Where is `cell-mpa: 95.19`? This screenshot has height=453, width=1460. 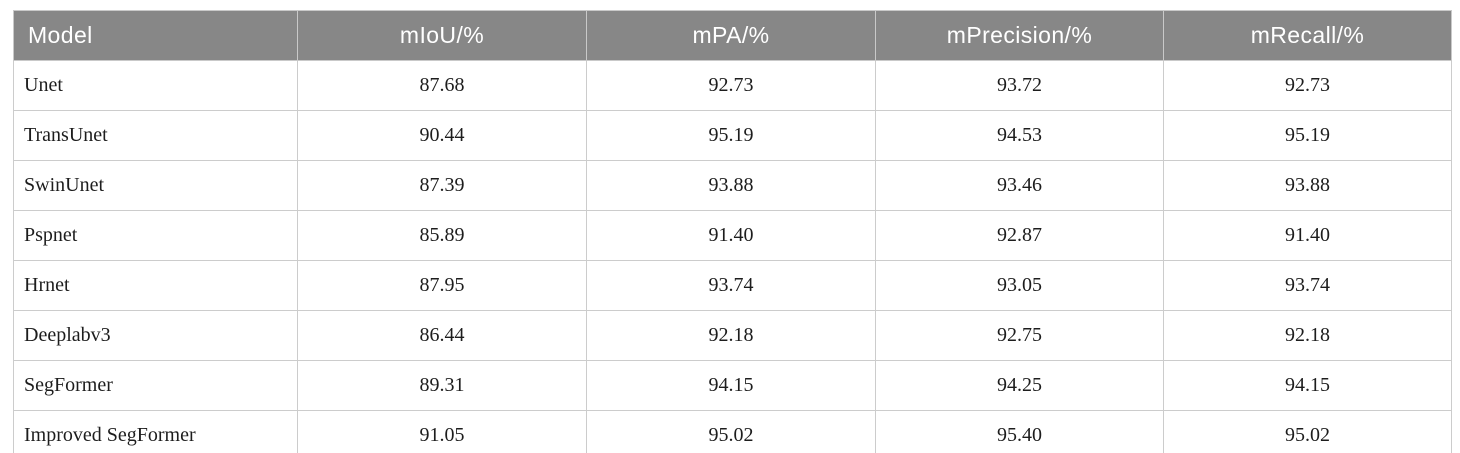 cell-mpa: 95.19 is located at coordinates (731, 135).